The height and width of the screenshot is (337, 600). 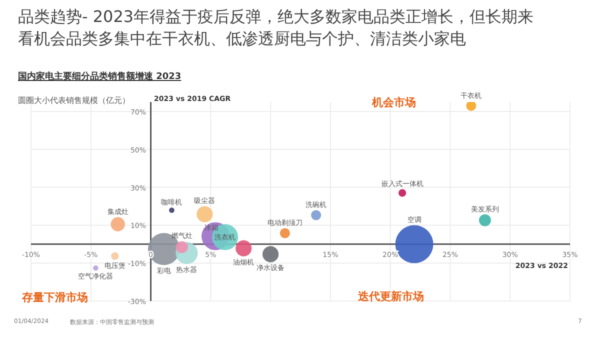 What do you see at coordinates (74, 100) in the screenshot?
I see `annotation: 圆圈大小代表销售规模（亿元）` at bounding box center [74, 100].